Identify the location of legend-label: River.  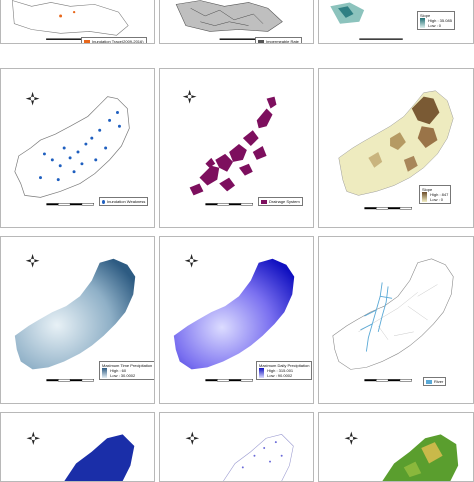
(439, 381).